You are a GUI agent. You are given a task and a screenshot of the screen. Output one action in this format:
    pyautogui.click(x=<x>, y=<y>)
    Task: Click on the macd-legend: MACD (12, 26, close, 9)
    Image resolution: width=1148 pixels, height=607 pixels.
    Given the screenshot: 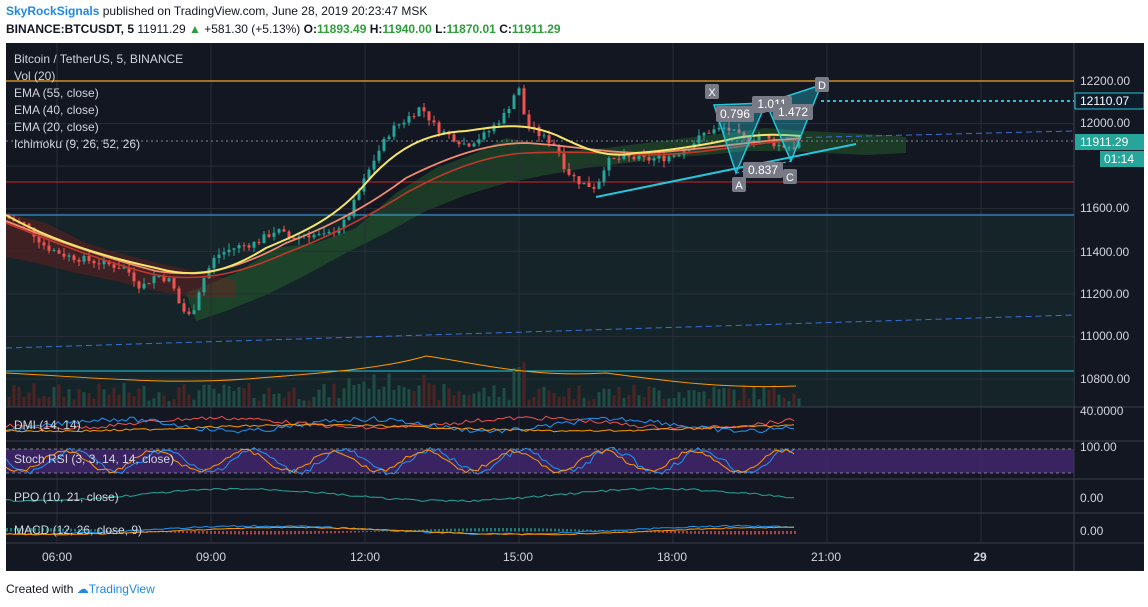 What is the action you would take?
    pyautogui.click(x=78, y=530)
    